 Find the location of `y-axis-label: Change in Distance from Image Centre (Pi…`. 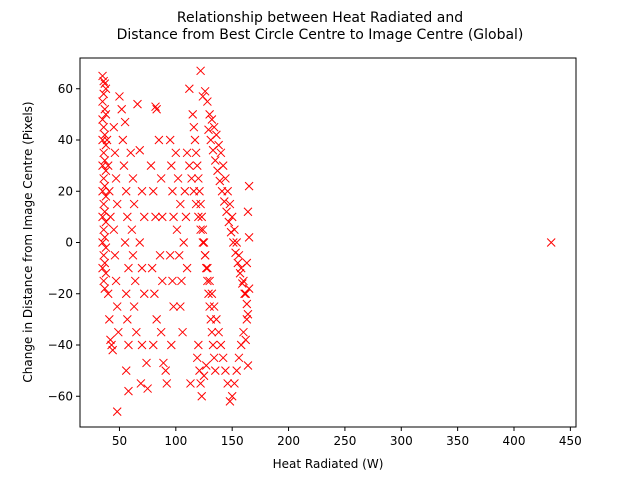

y-axis-label: Change in Distance from Image Centre (Pi… is located at coordinates (28, 241).